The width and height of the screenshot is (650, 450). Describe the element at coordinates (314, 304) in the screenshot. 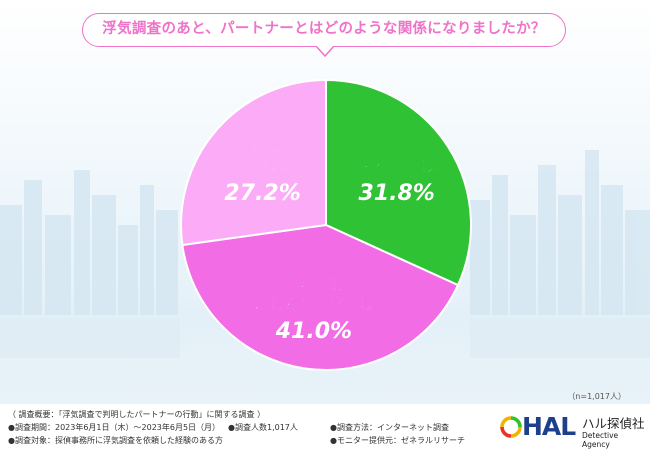

I see `slice-category-label: ほとんど変化なし` at that location.